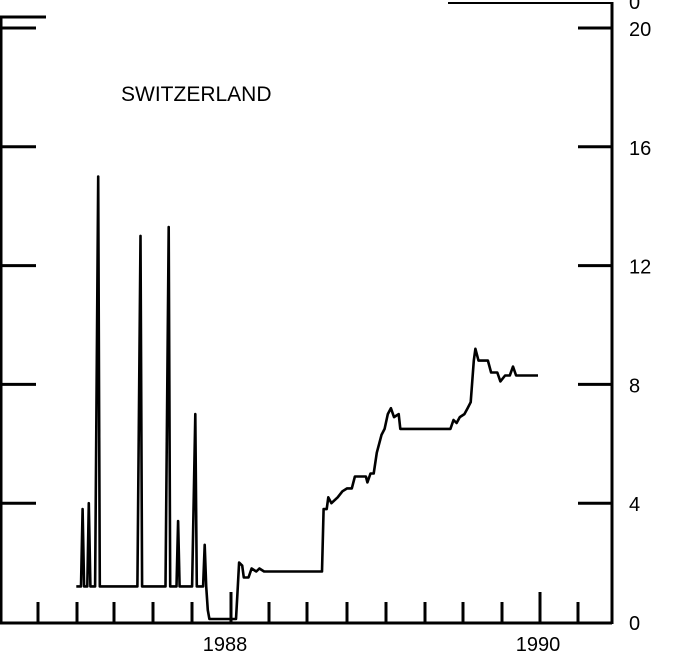 The image size is (692, 653). I want to click on y-tick-label: 20, so click(640, 30).